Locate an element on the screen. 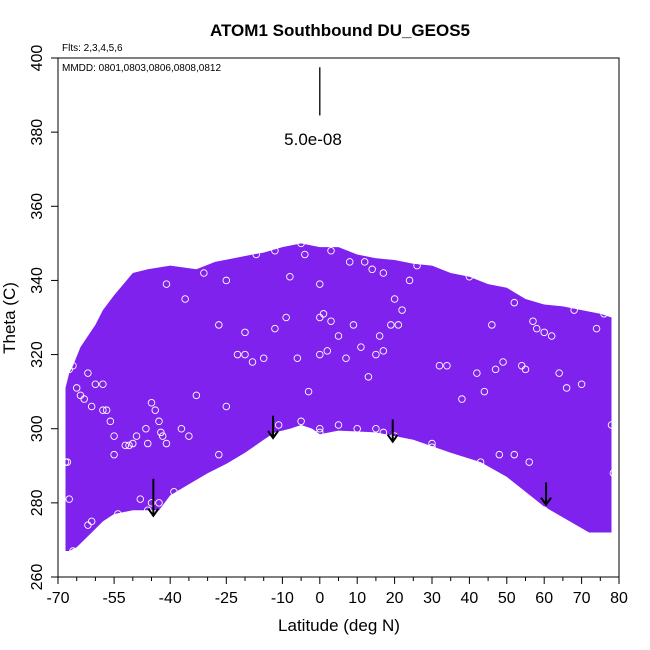  x-tick-label: -25 is located at coordinates (226, 598).